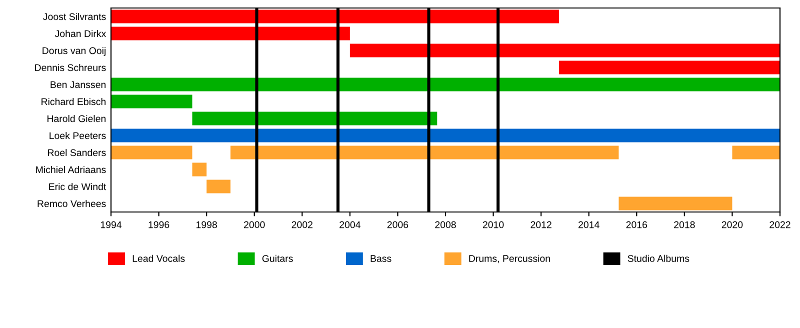  What do you see at coordinates (77, 152) in the screenshot?
I see `y-tick-label: Roel Sanders` at bounding box center [77, 152].